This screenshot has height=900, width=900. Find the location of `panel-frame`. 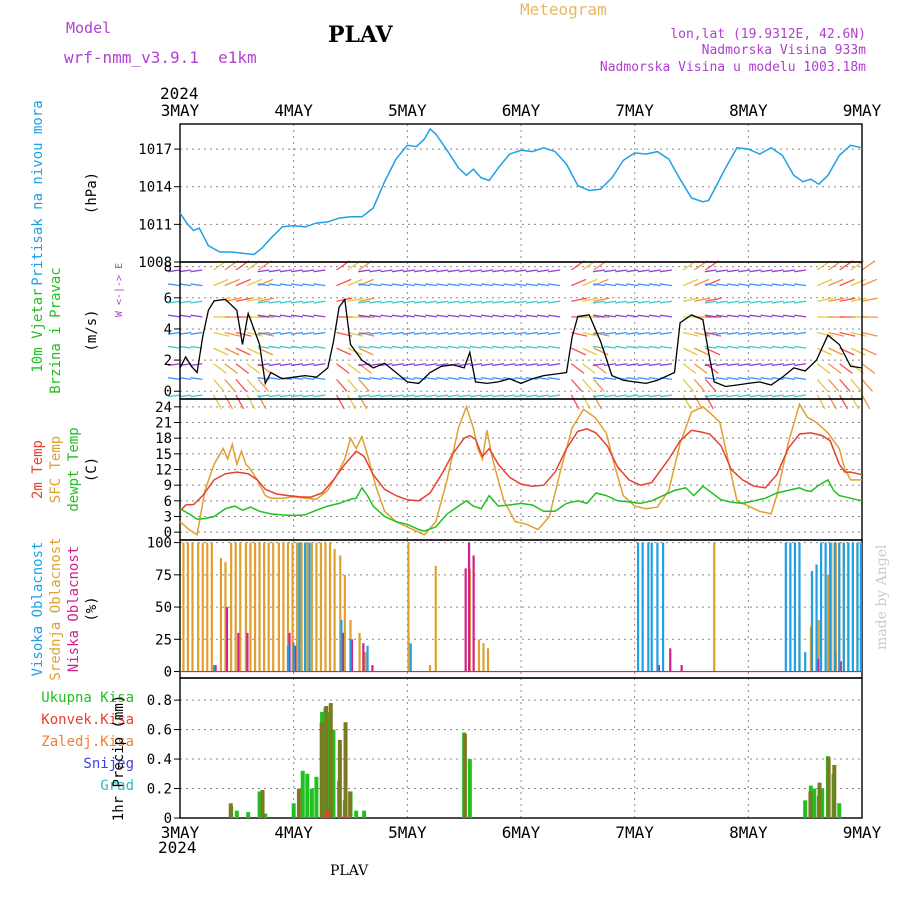

panel-frame is located at coordinates (521, 193).